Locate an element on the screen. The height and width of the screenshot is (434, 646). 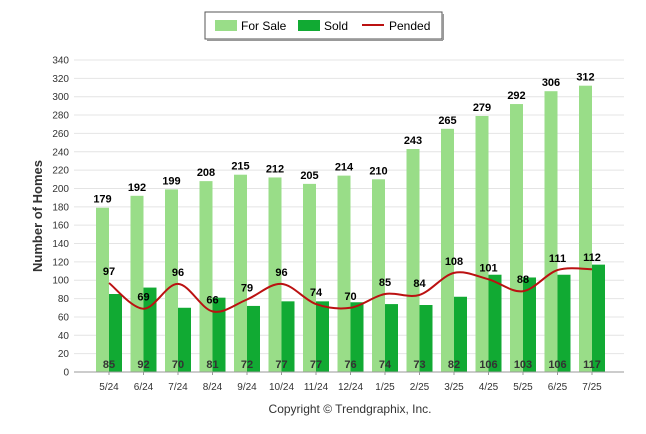
pended-line-layer is located at coordinates (350, 290).